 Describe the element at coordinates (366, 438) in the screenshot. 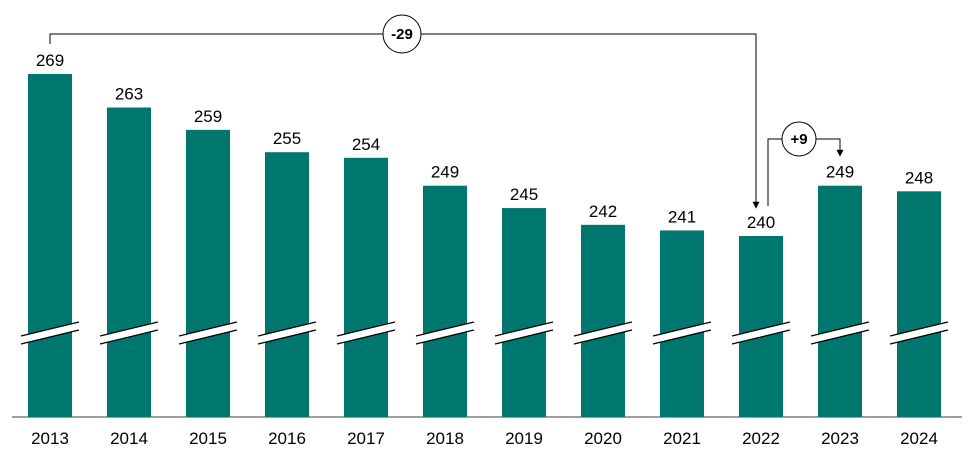

I see `category-label-2017: 2017` at that location.